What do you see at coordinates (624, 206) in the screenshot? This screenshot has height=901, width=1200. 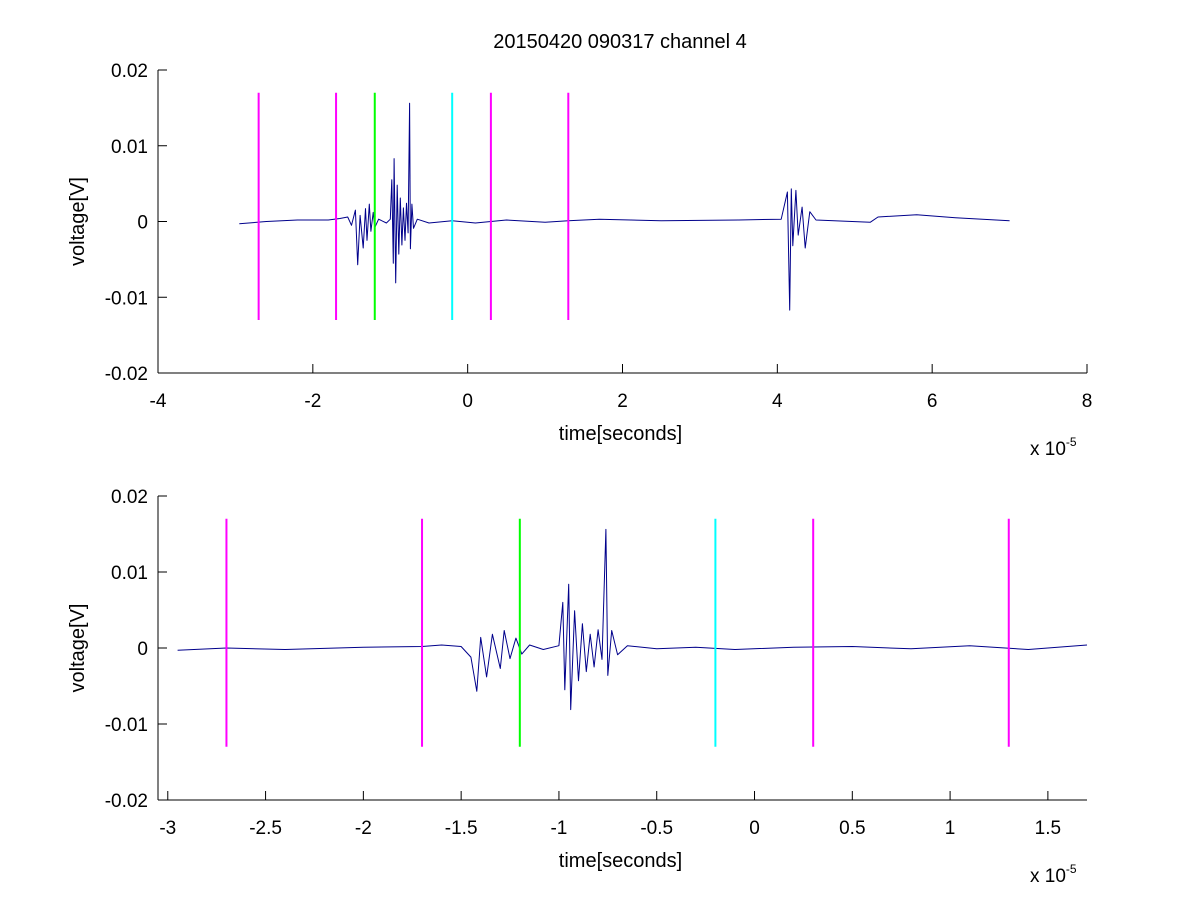 I see `signal-series-line` at bounding box center [624, 206].